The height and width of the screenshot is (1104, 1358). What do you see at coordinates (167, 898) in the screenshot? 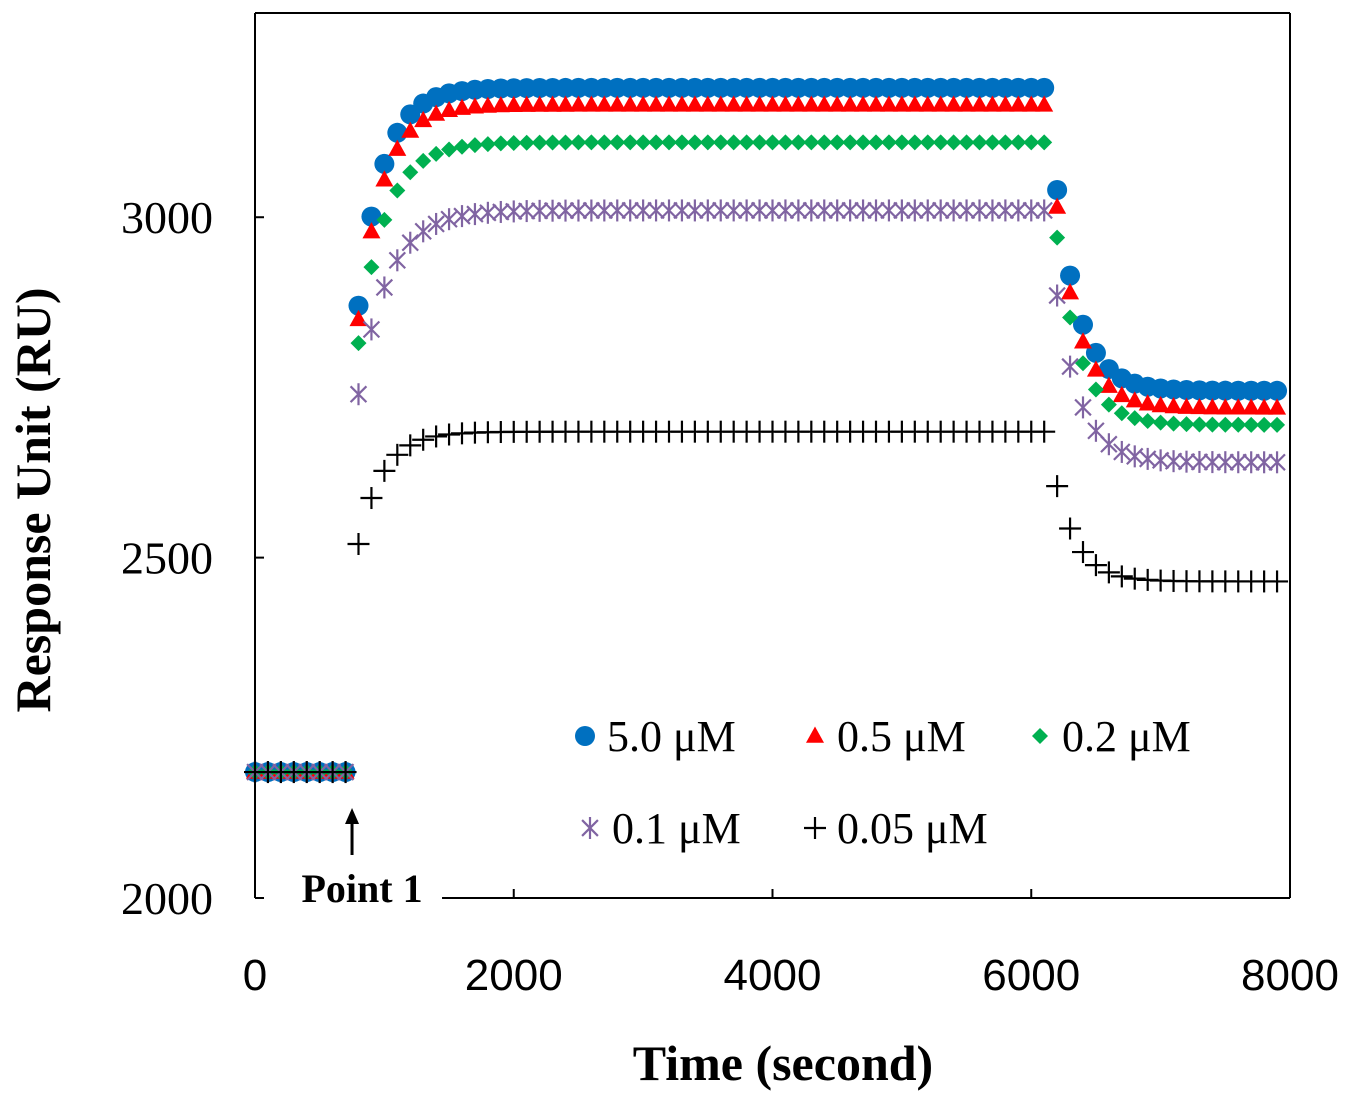
I see `y-tick-label: 2000` at bounding box center [167, 898].